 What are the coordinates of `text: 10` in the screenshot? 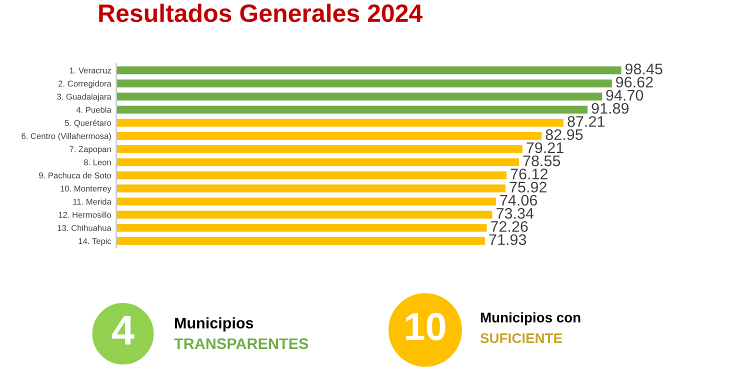 It's located at (426, 326).